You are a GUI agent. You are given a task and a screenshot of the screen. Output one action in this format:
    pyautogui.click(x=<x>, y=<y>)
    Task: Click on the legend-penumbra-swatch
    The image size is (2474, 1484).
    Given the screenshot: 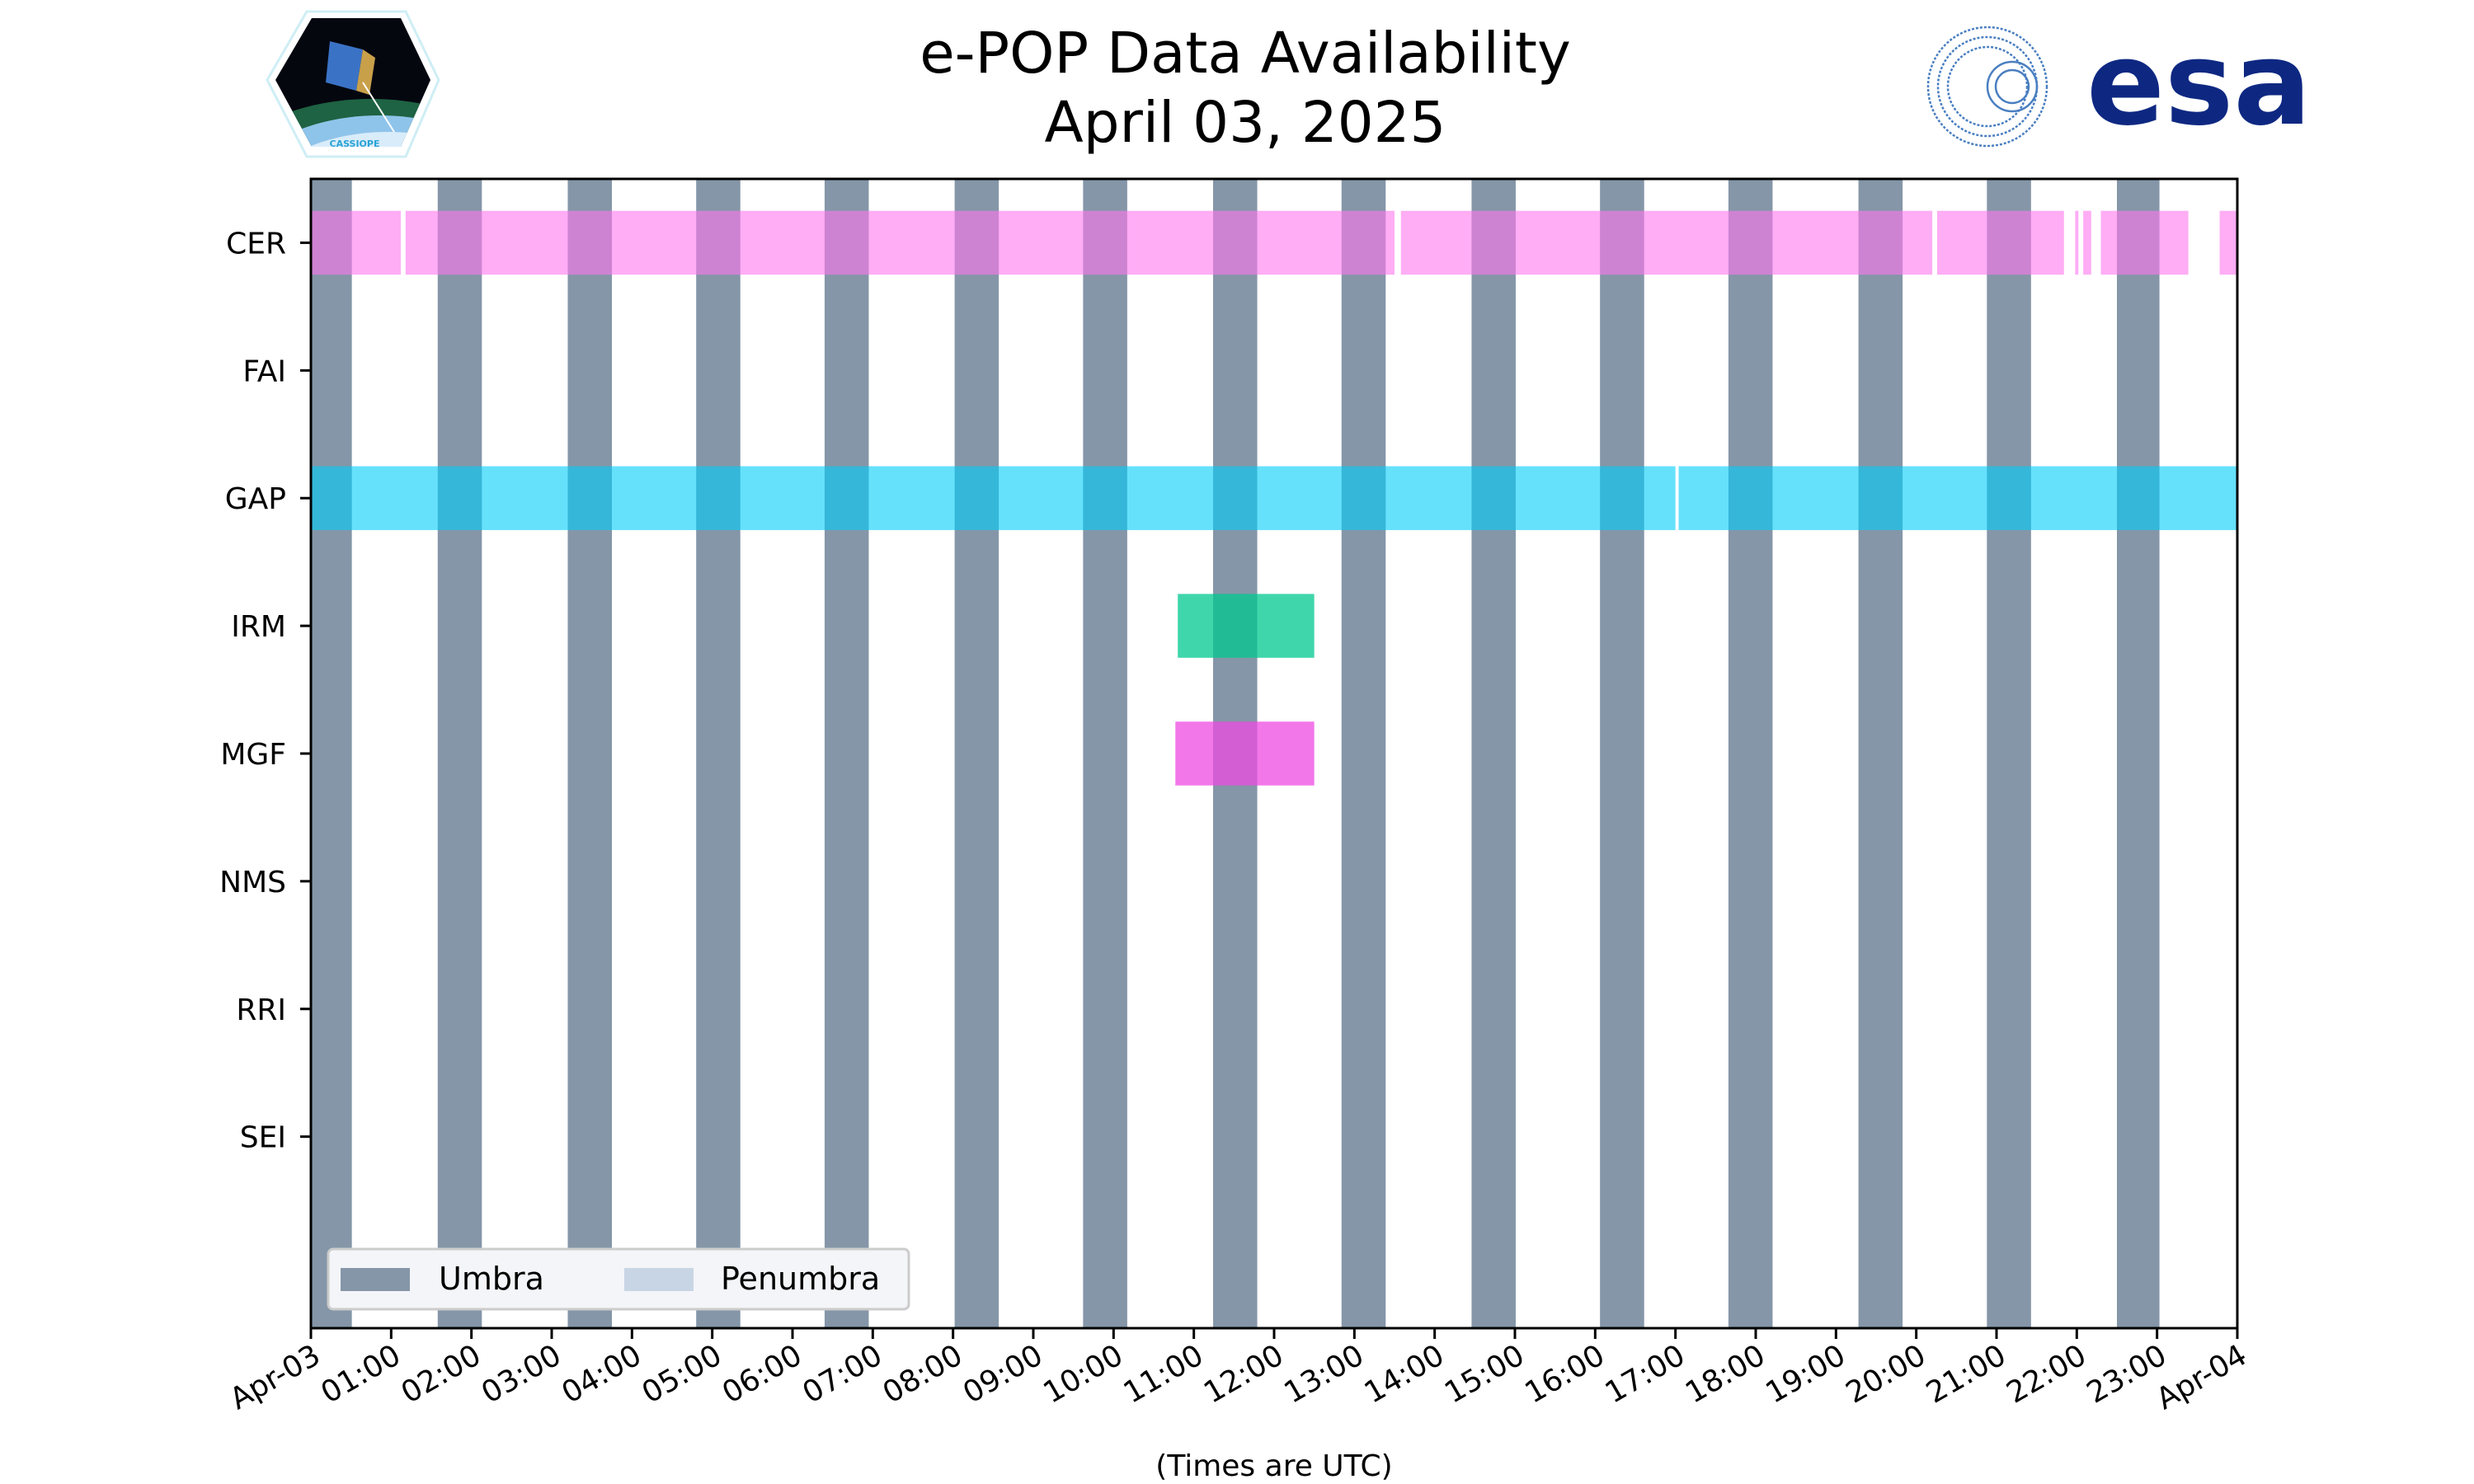 What is the action you would take?
    pyautogui.click(x=659, y=1279)
    